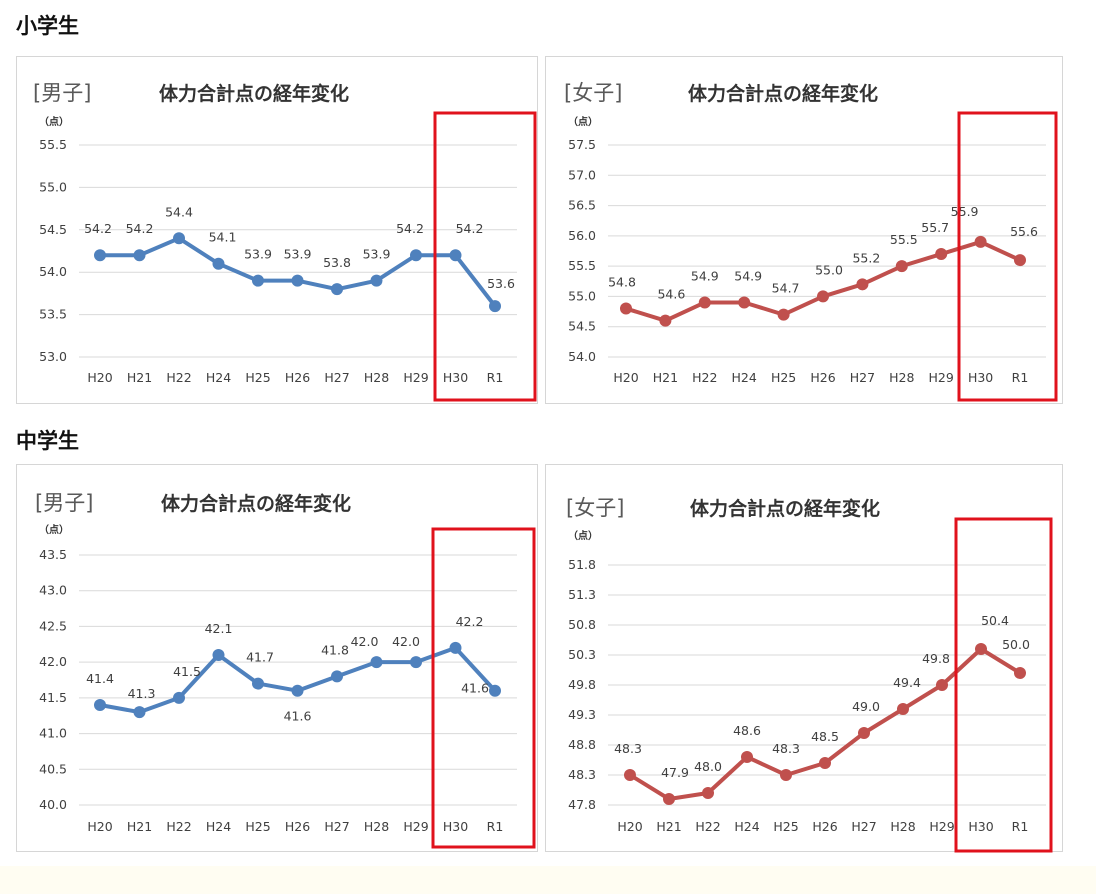  I want to click on data-label: 54.1, so click(223, 237).